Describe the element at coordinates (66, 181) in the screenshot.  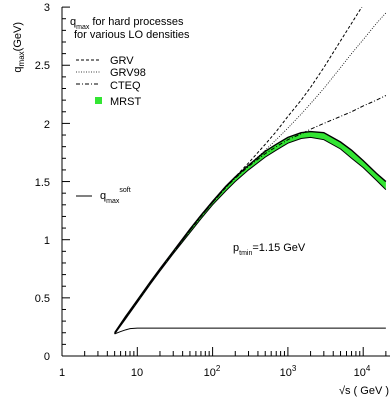
I see `y-minor-ticks` at that location.